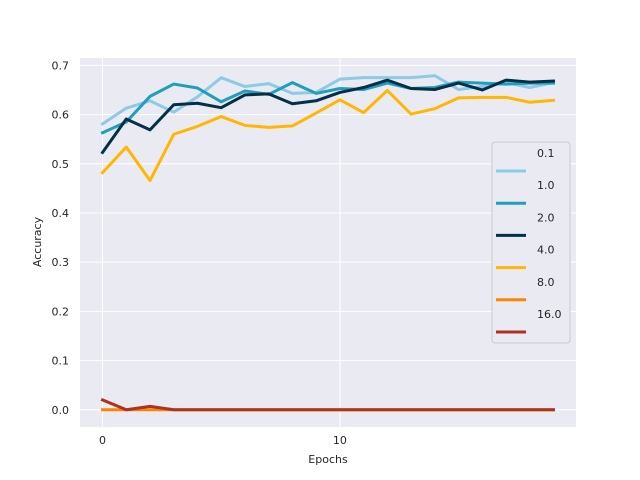 The height and width of the screenshot is (480, 640). What do you see at coordinates (61, 262) in the screenshot?
I see `y-tick-label: 0.3` at bounding box center [61, 262].